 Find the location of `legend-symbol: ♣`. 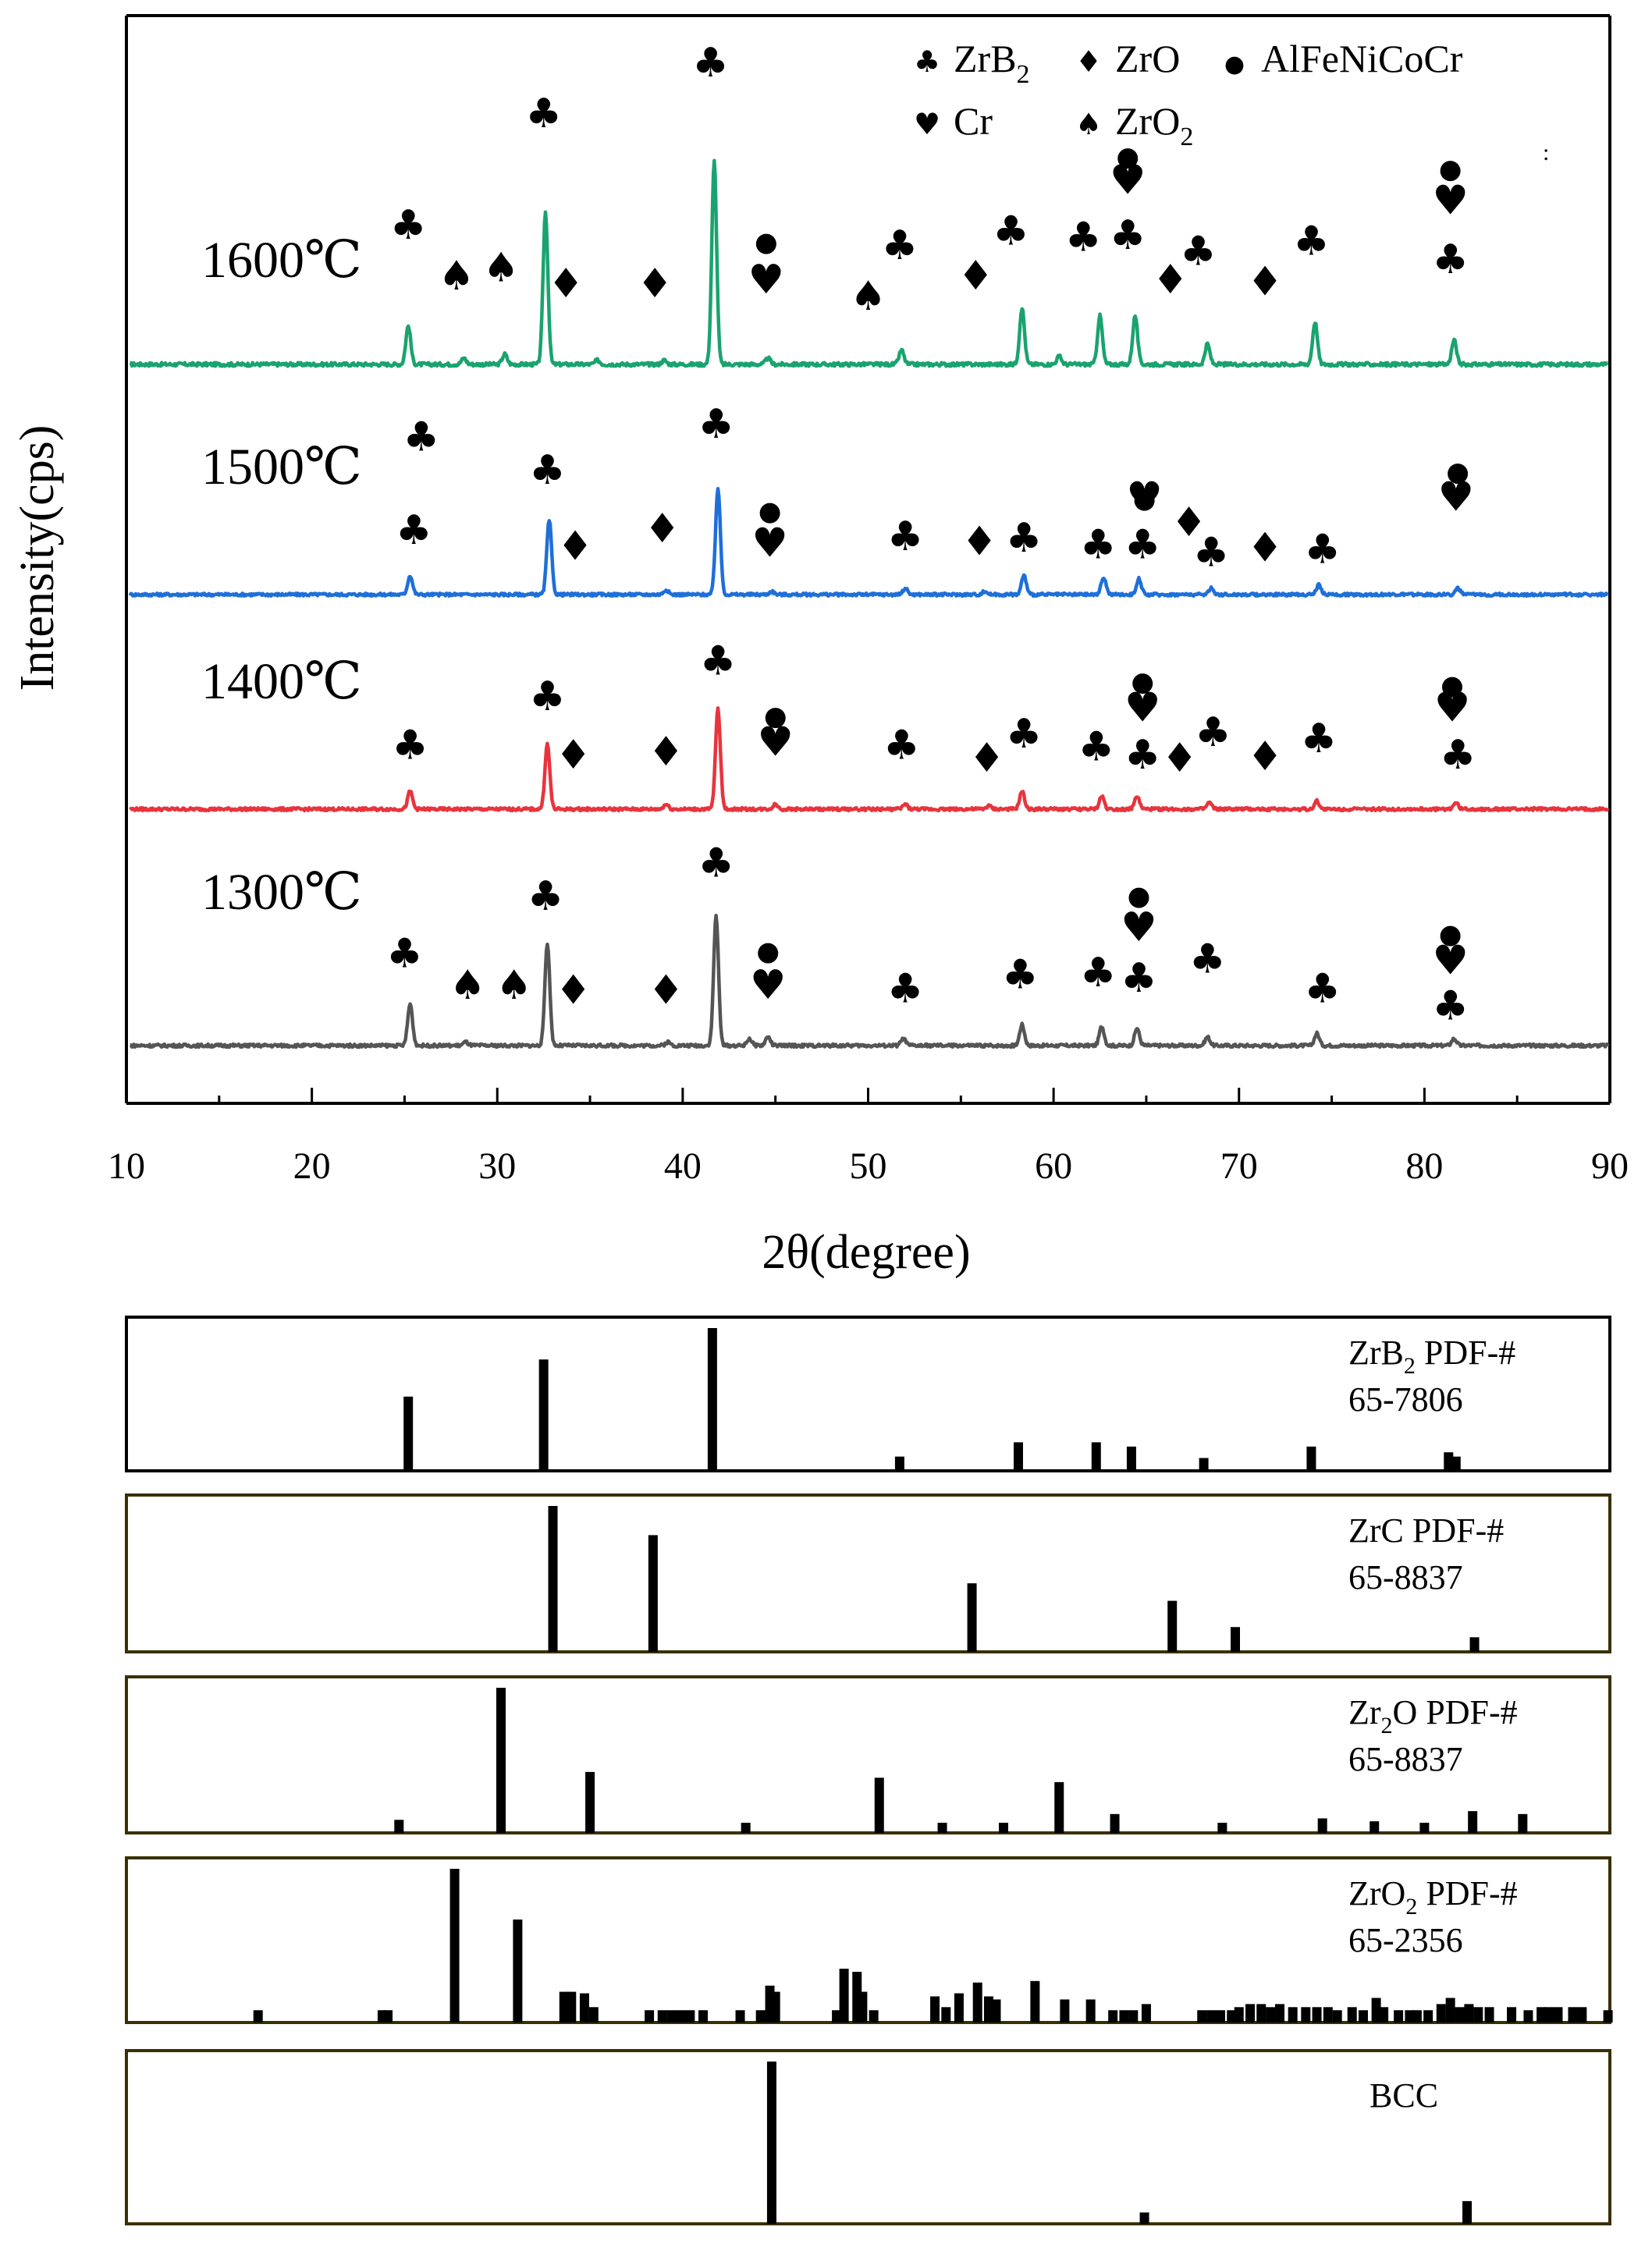

legend-symbol: ♣ is located at coordinates (927, 62).